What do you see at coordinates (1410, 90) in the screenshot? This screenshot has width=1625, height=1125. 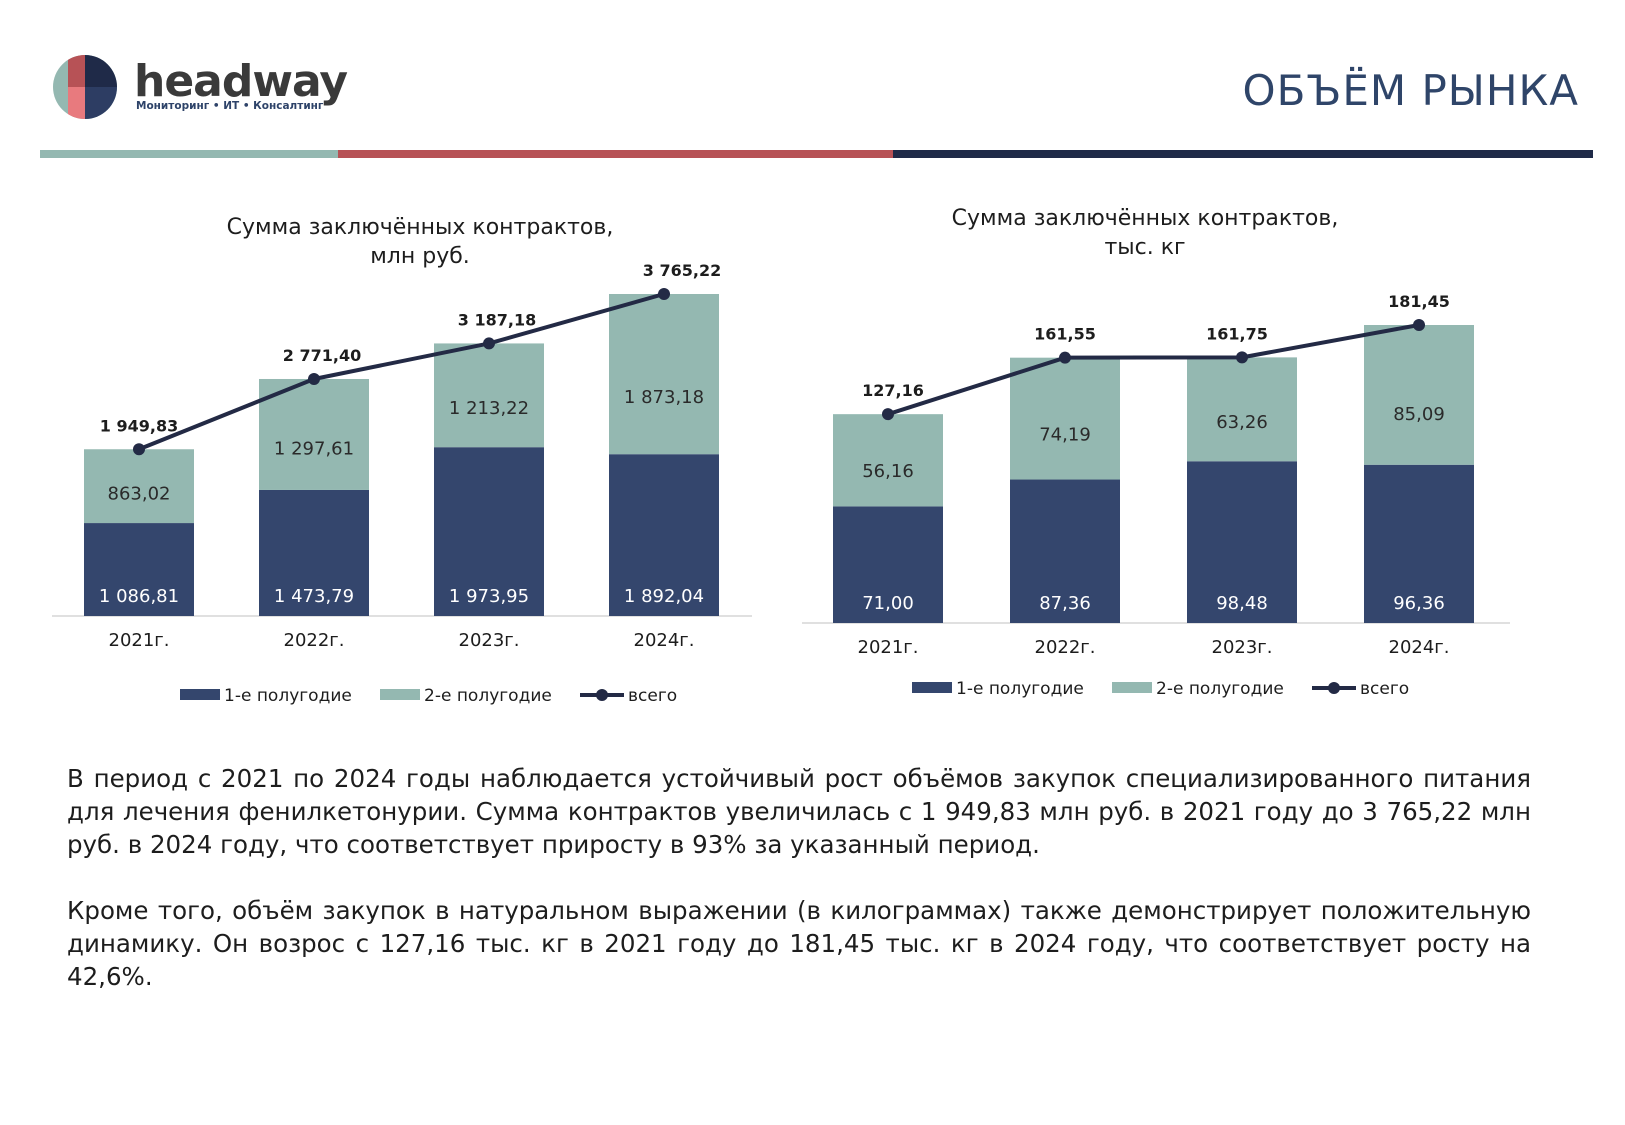 I see `page-title: ОБЪЁМ РЫНКА` at bounding box center [1410, 90].